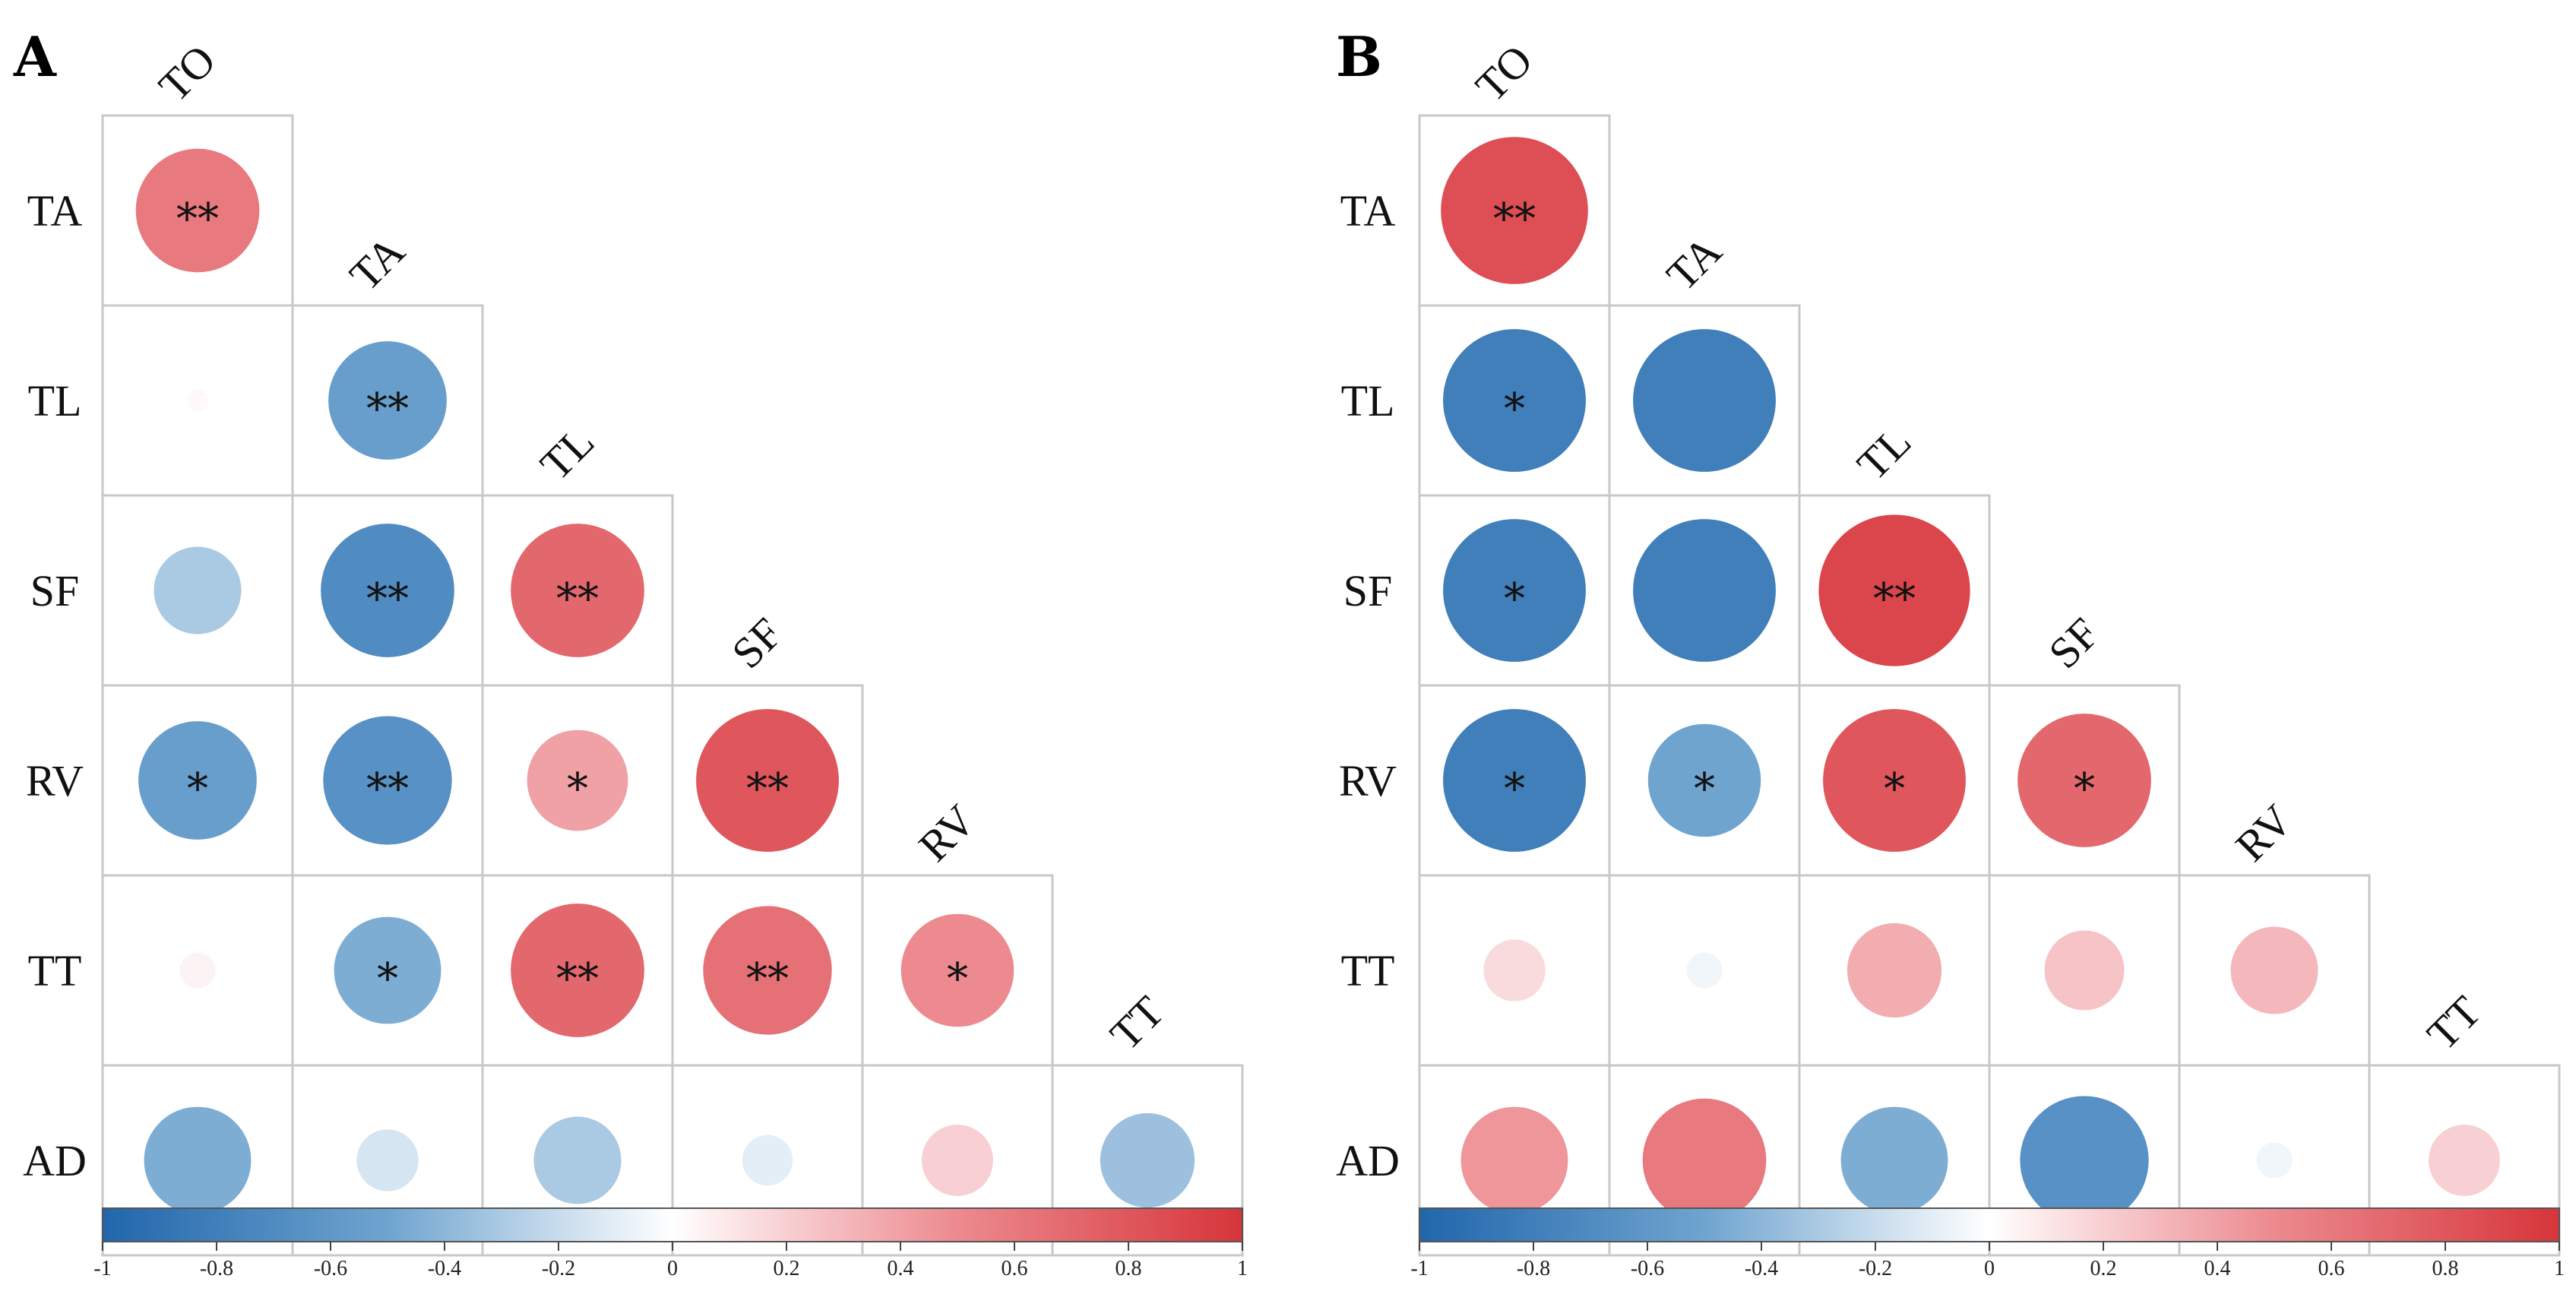  Describe the element at coordinates (1368, 1161) in the screenshot. I see `row-label: AD` at that location.